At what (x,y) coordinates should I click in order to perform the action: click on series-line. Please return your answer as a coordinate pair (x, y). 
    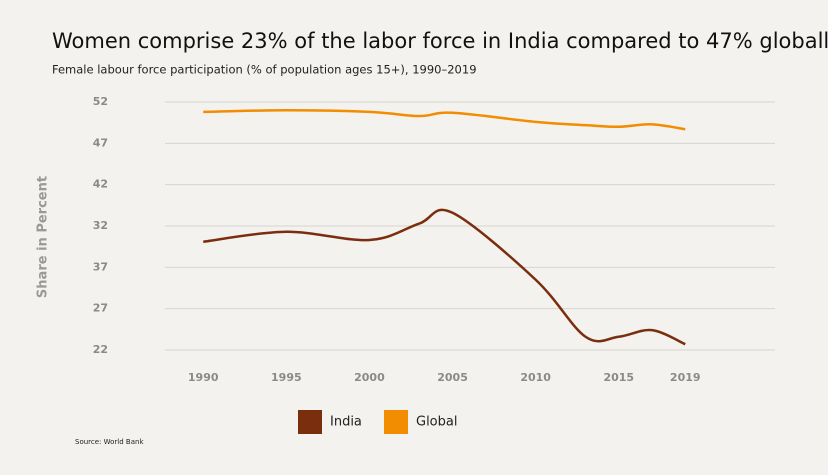
    Looking at the image, I should click on (444, 120).